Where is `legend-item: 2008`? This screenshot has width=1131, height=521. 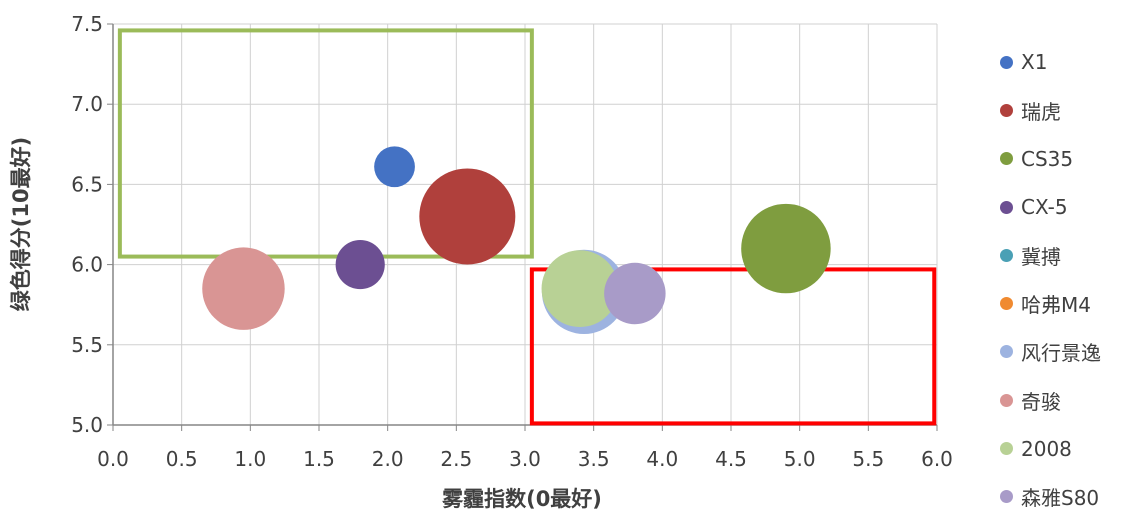
legend-item: 2008 is located at coordinates (1065, 448).